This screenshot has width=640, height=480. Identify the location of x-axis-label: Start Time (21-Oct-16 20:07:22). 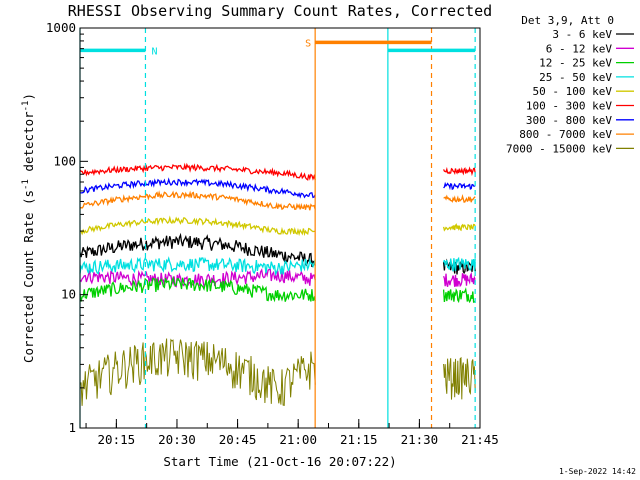
(279, 461).